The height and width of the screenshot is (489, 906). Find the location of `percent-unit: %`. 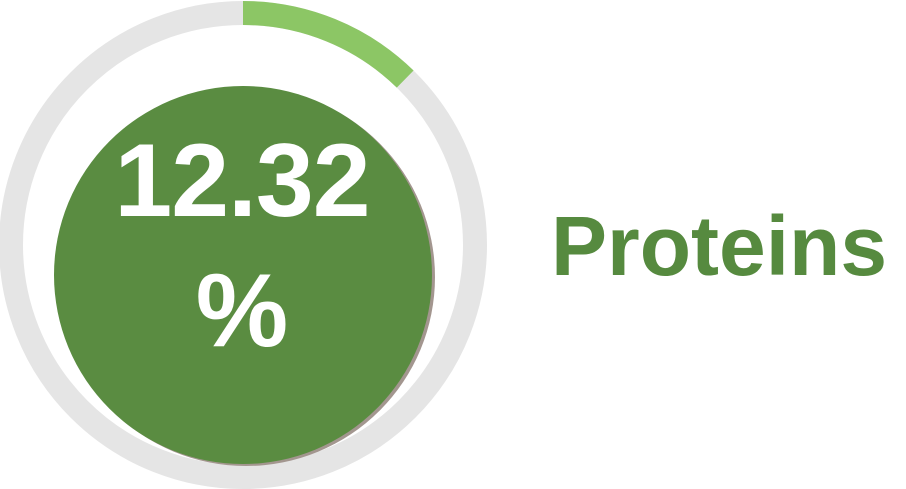

percent-unit: % is located at coordinates (242, 311).